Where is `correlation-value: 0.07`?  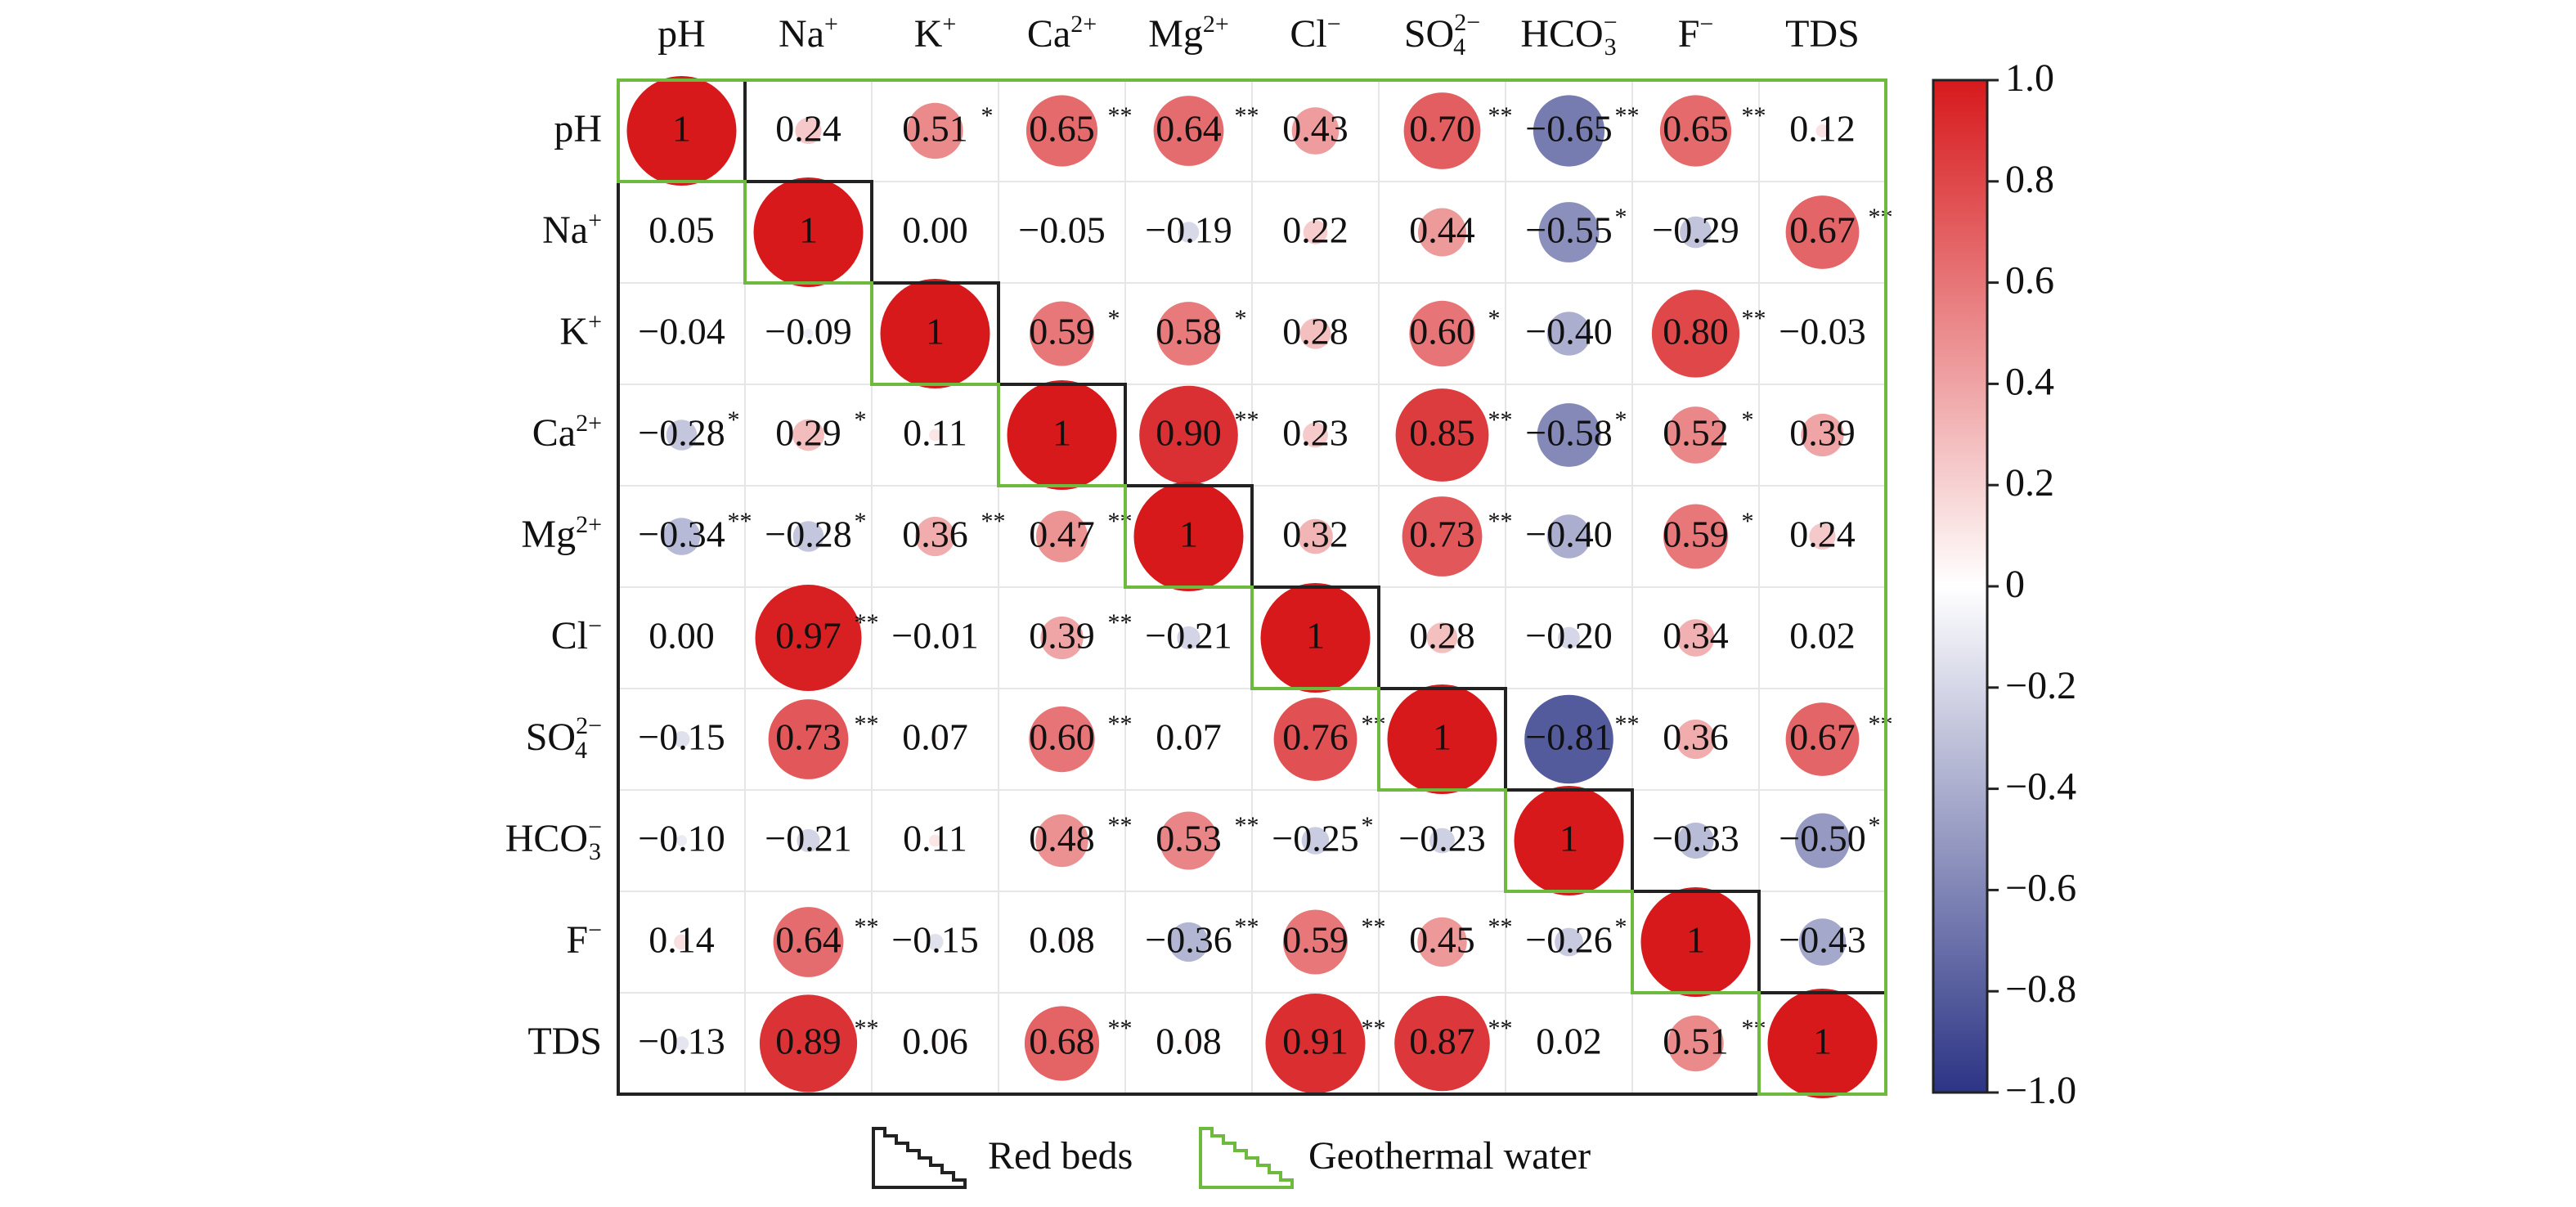 correlation-value: 0.07 is located at coordinates (935, 737).